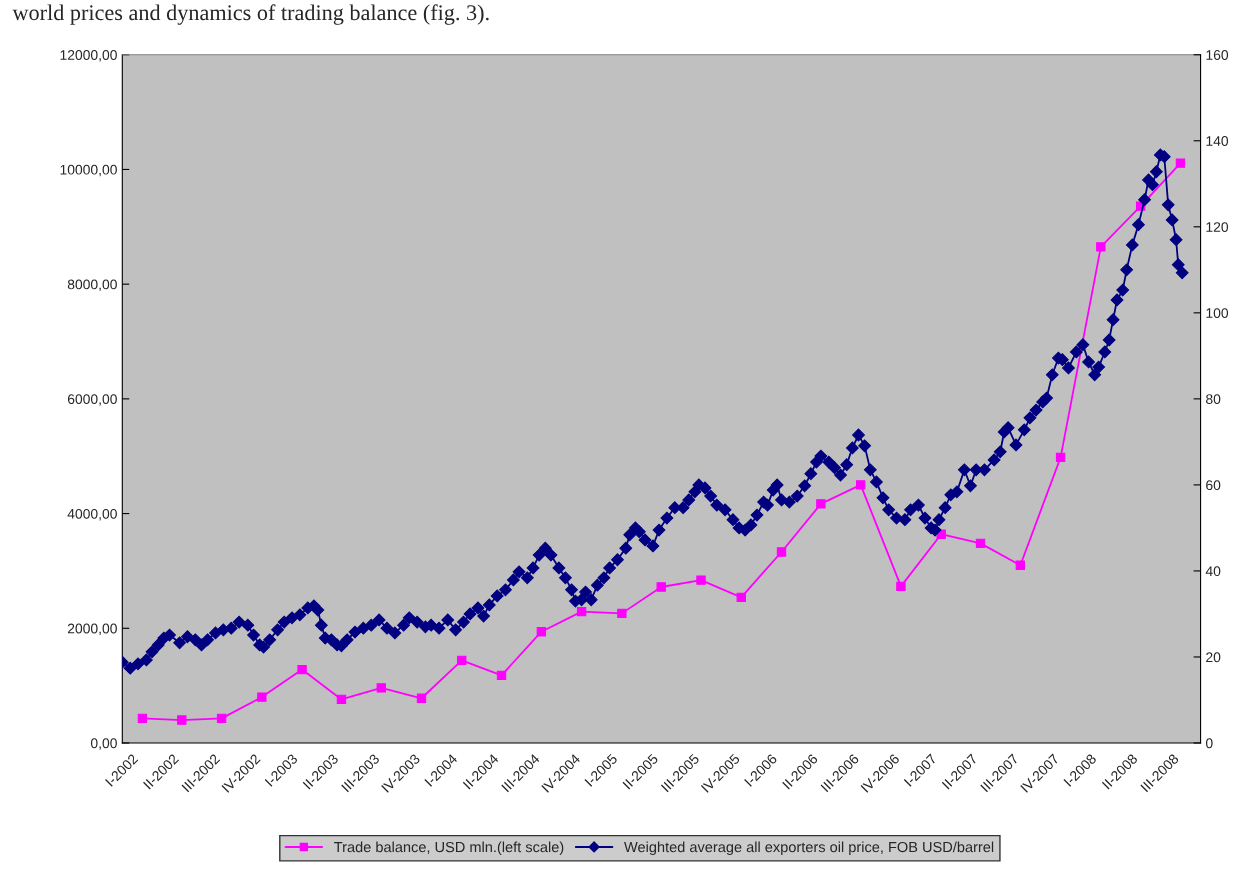 The height and width of the screenshot is (869, 1248). What do you see at coordinates (1209, 743) in the screenshot?
I see `y2-tick-label: 0` at bounding box center [1209, 743].